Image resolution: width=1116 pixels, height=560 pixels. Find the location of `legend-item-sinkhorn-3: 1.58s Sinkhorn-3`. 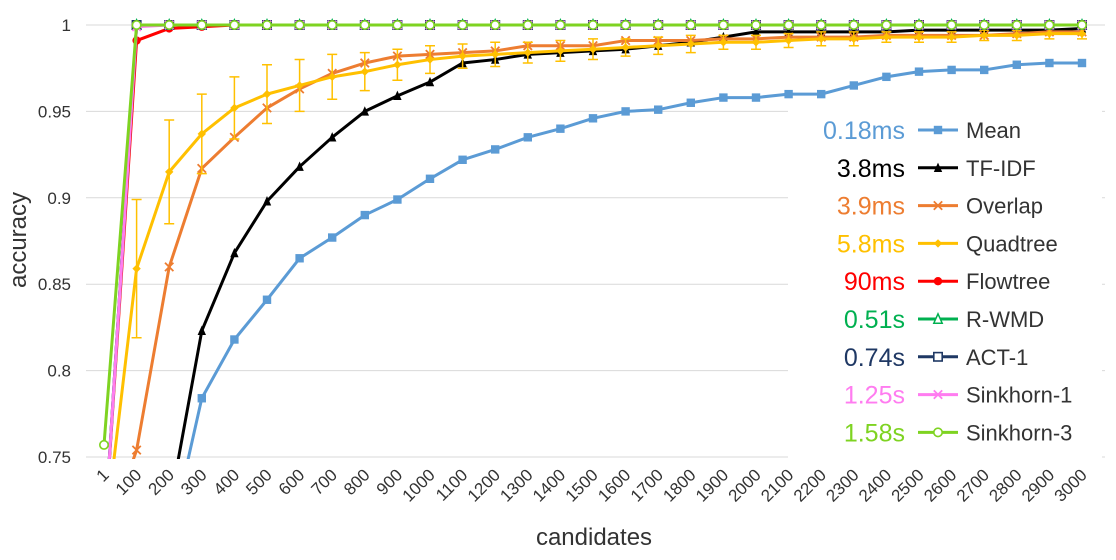

legend-item-sinkhorn-3: 1.58s Sinkhorn-3 is located at coordinates (958, 433).